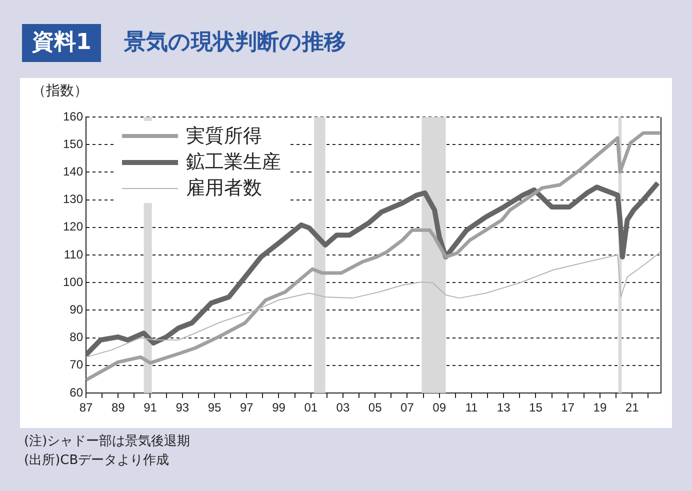 This screenshot has width=692, height=491. What do you see at coordinates (107, 442) in the screenshot?
I see `text: (注)シャドー部は景気後退期` at bounding box center [107, 442].